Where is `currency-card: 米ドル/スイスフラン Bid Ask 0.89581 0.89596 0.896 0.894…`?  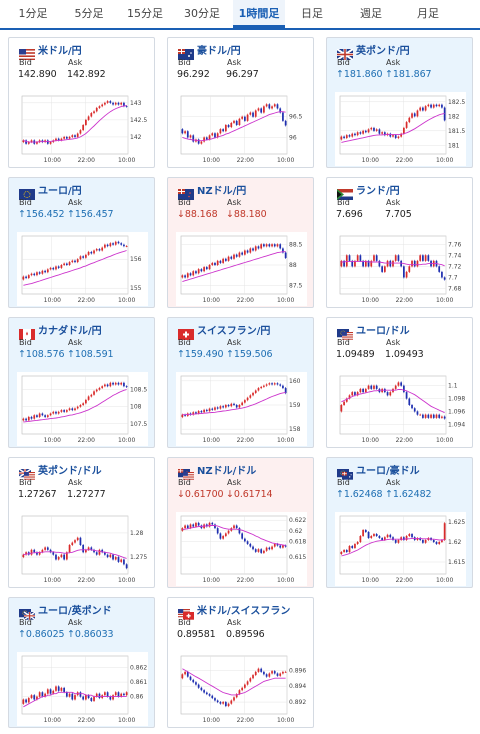 currency-card: 米ドル/スイスフラン Bid Ask 0.89581 0.89596 0.896 0.894… is located at coordinates (240, 662).